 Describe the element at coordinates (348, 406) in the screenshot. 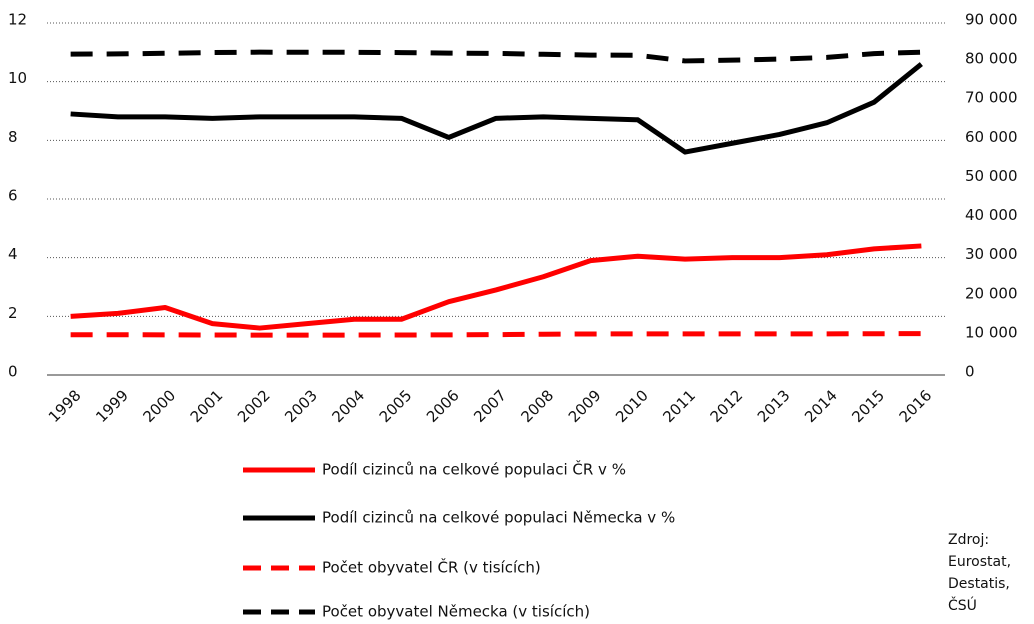

I see `x-tick-label: 2004` at that location.